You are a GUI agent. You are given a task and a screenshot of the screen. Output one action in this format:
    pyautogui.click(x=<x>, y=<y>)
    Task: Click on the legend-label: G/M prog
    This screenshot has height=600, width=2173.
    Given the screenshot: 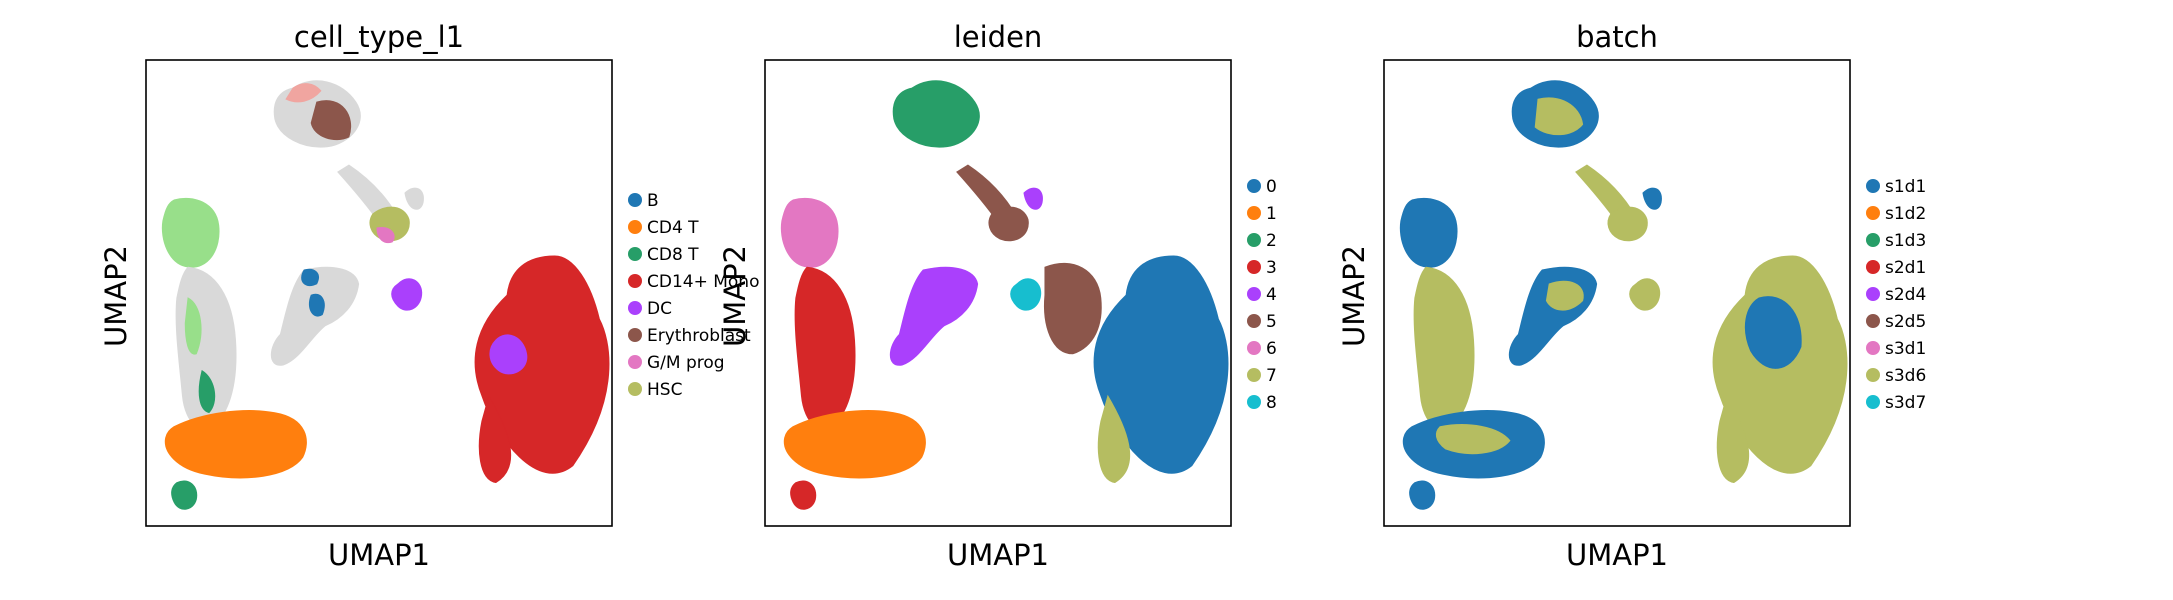 What is the action you would take?
    pyautogui.click(x=686, y=363)
    